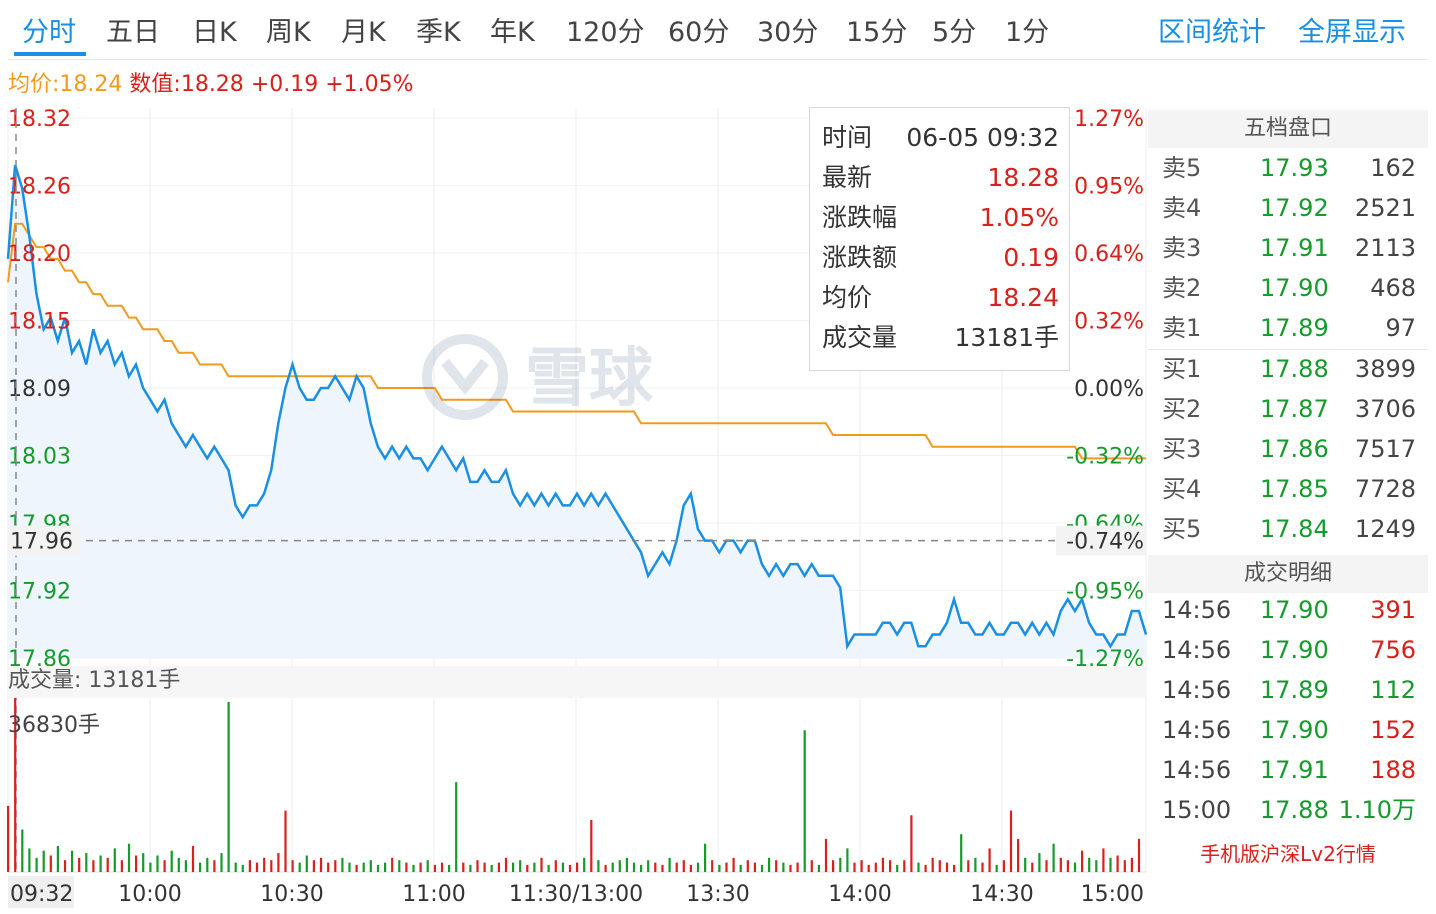  What do you see at coordinates (133, 32) in the screenshot?
I see `tab-1: 五日` at bounding box center [133, 32].